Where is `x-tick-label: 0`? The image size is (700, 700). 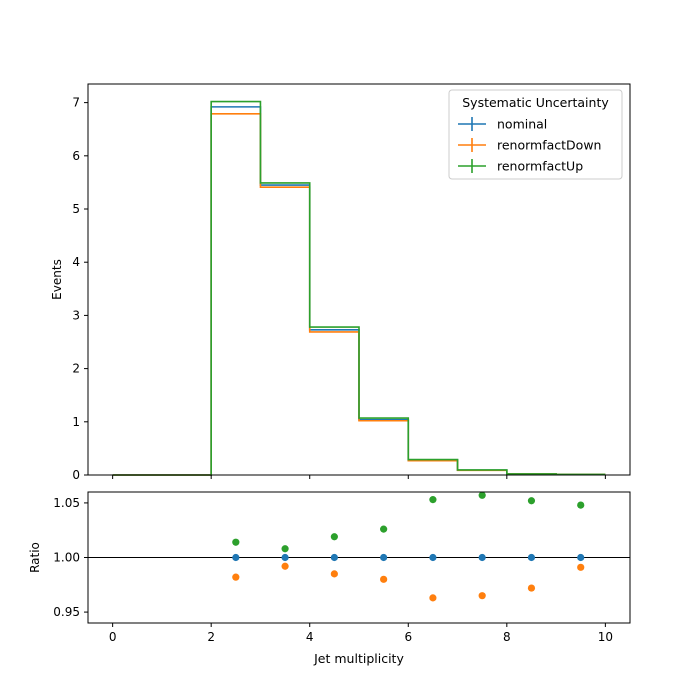
x-tick-label: 0 is located at coordinates (113, 637).